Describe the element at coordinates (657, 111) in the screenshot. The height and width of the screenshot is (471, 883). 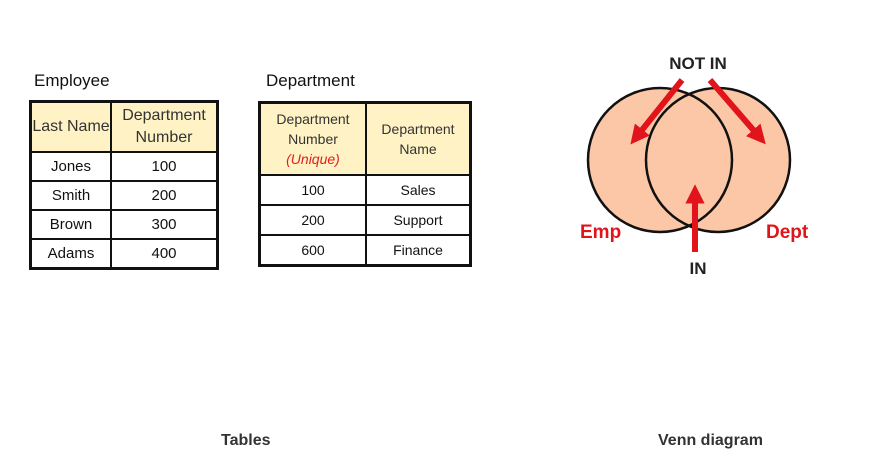
I see `not-in-left-arrow` at that location.